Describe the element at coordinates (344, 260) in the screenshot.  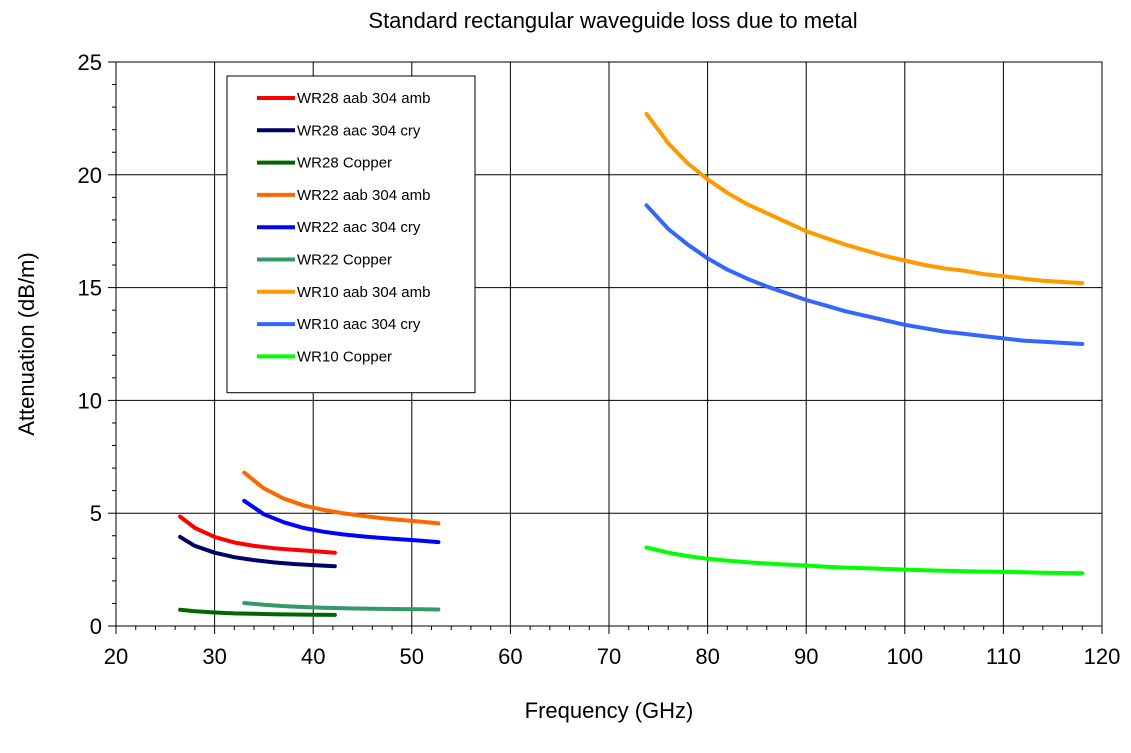
I see `legend-label: WR22 Copper` at that location.